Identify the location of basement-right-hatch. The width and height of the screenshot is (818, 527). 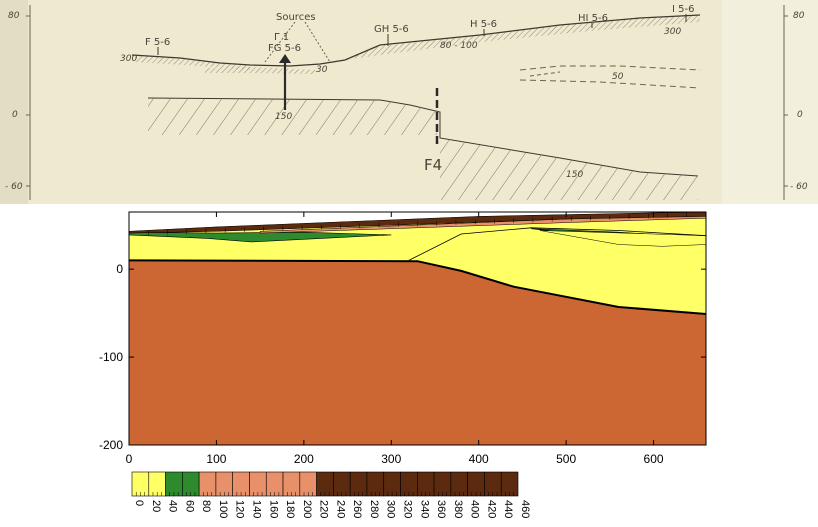
(569, 169).